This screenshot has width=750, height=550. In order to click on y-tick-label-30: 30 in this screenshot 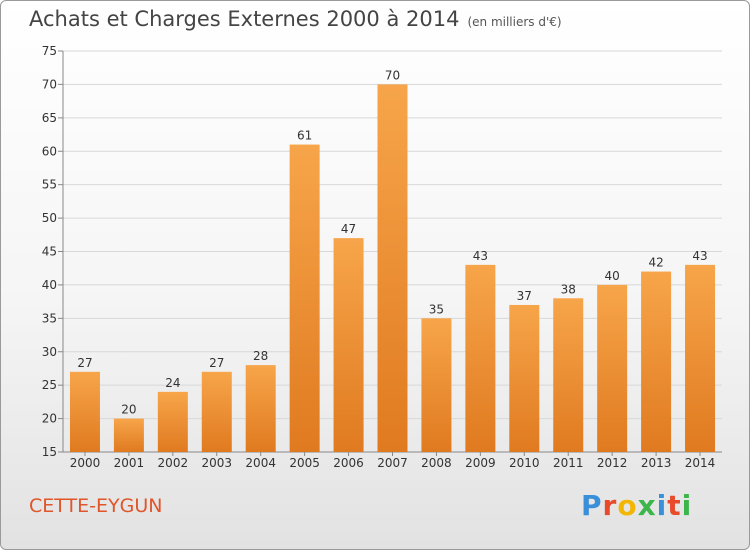, I will do `click(49, 352)`.